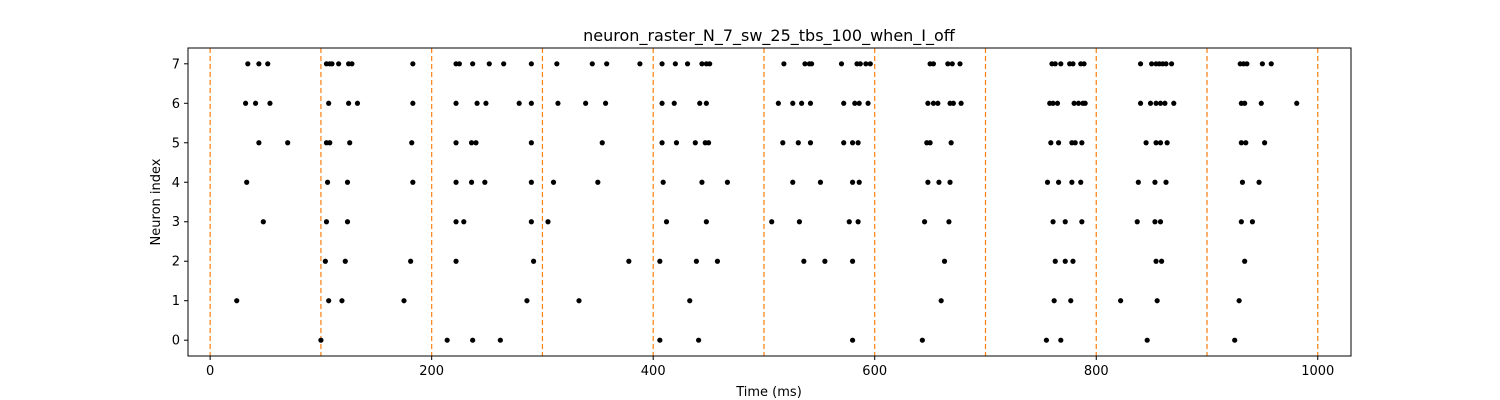 The image size is (1500, 400). I want to click on x-tick-label: 800, so click(1096, 371).